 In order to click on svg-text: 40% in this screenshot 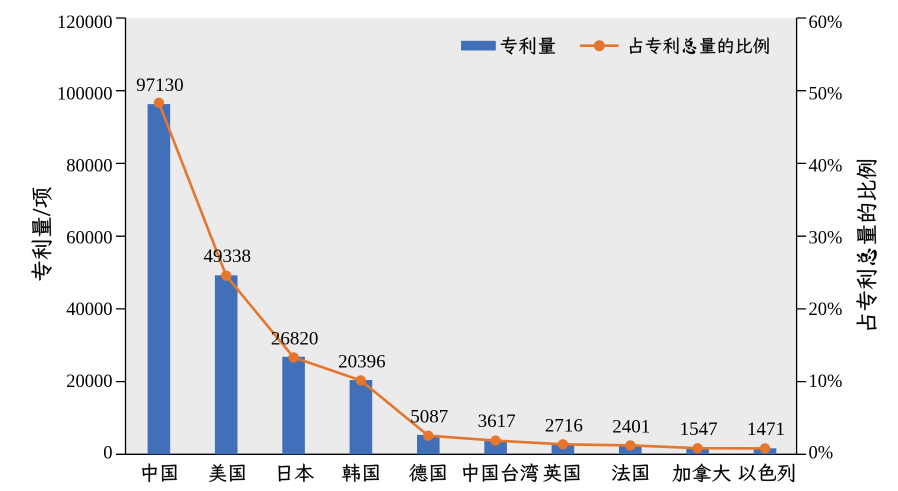, I will do `click(826, 166)`.